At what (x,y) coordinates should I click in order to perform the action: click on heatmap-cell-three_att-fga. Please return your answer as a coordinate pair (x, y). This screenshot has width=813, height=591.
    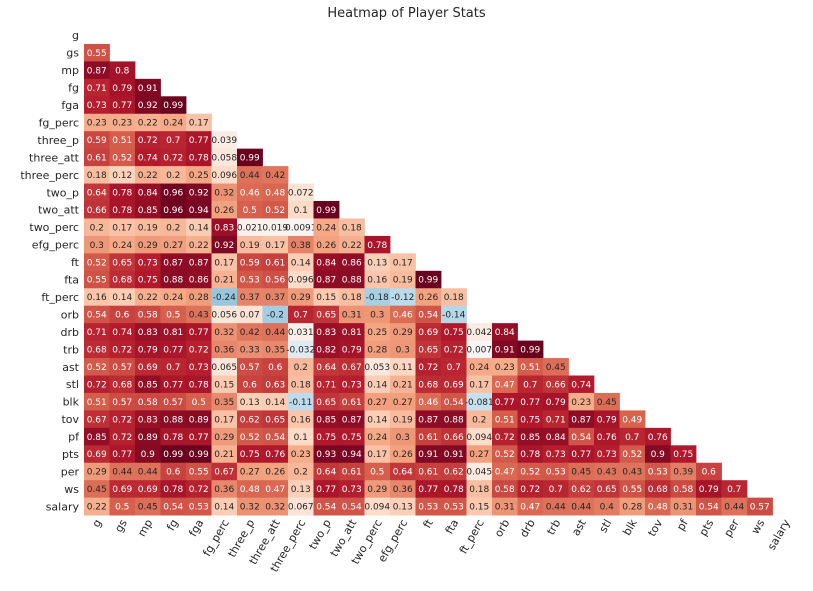
    Looking at the image, I should click on (199, 157).